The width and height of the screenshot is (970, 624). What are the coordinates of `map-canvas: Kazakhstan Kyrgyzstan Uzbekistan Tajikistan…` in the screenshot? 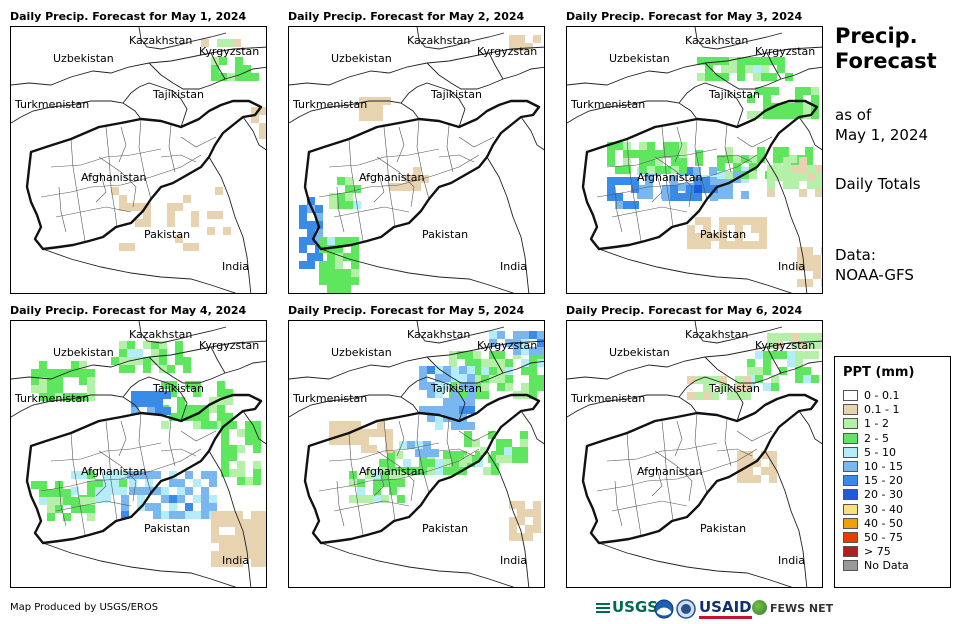 It's located at (416, 160).